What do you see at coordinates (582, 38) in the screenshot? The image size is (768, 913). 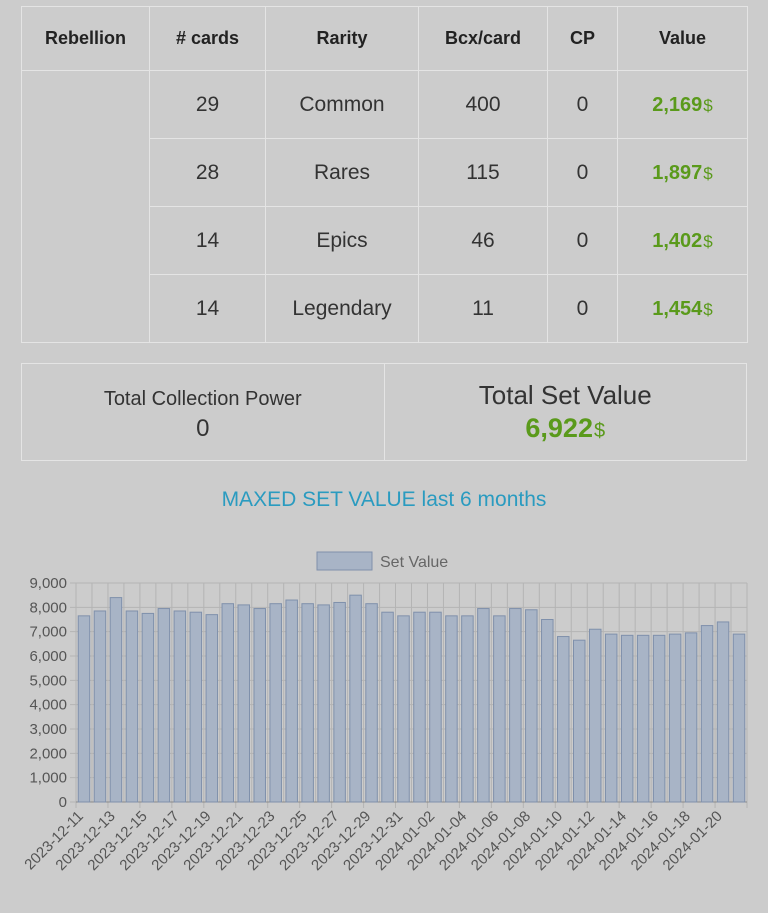 I see `header-cp: CP` at bounding box center [582, 38].